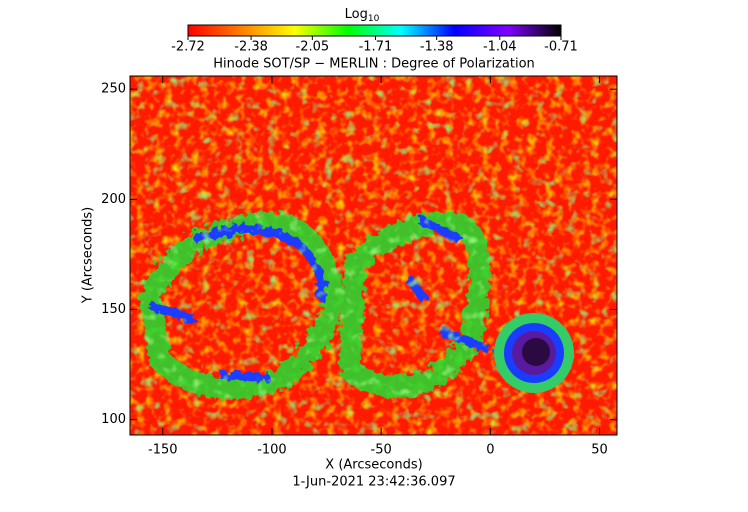 The image size is (748, 512). What do you see at coordinates (373, 465) in the screenshot?
I see `x-axis-label: X (Arcseconds)` at bounding box center [373, 465].